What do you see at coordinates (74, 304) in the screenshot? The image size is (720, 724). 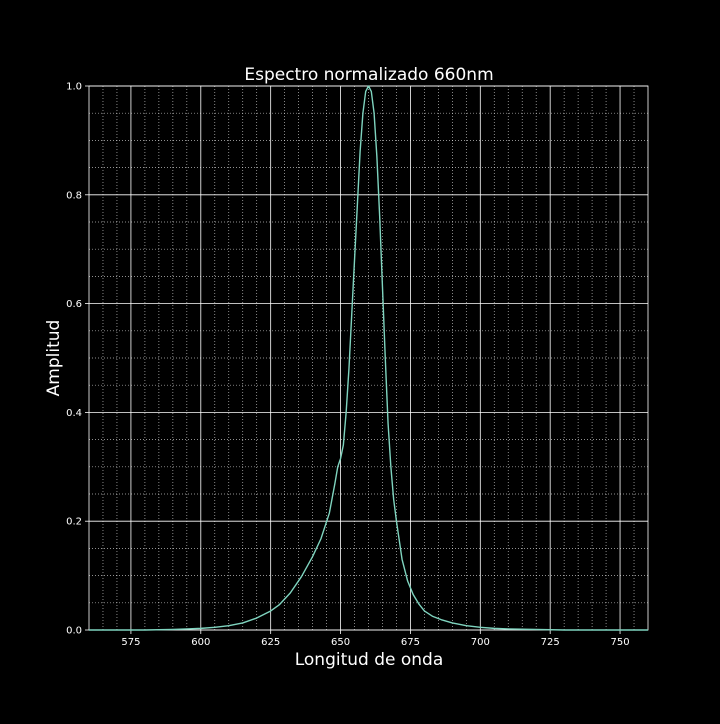 I see `y-tick-label: 0.6` at bounding box center [74, 304].